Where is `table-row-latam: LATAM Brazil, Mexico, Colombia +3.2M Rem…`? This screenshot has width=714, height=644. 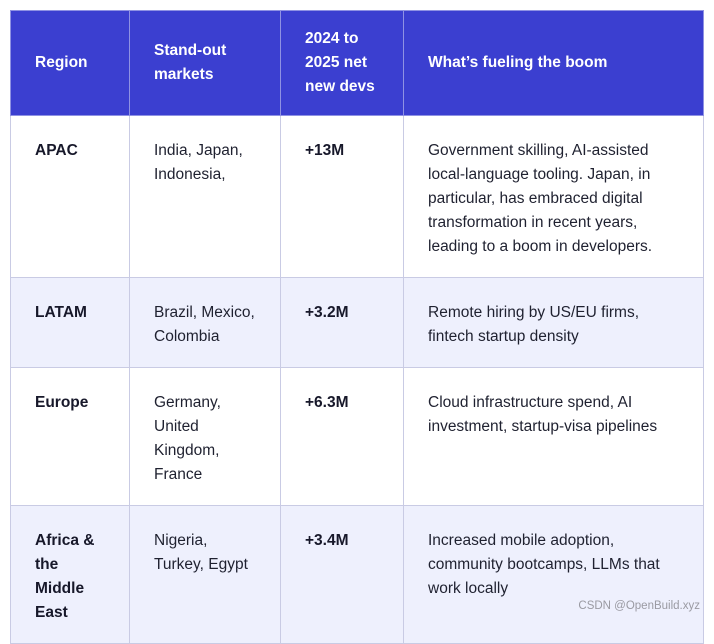 table-row-latam: LATAM Brazil, Mexico, Colombia +3.2M Rem… is located at coordinates (357, 322).